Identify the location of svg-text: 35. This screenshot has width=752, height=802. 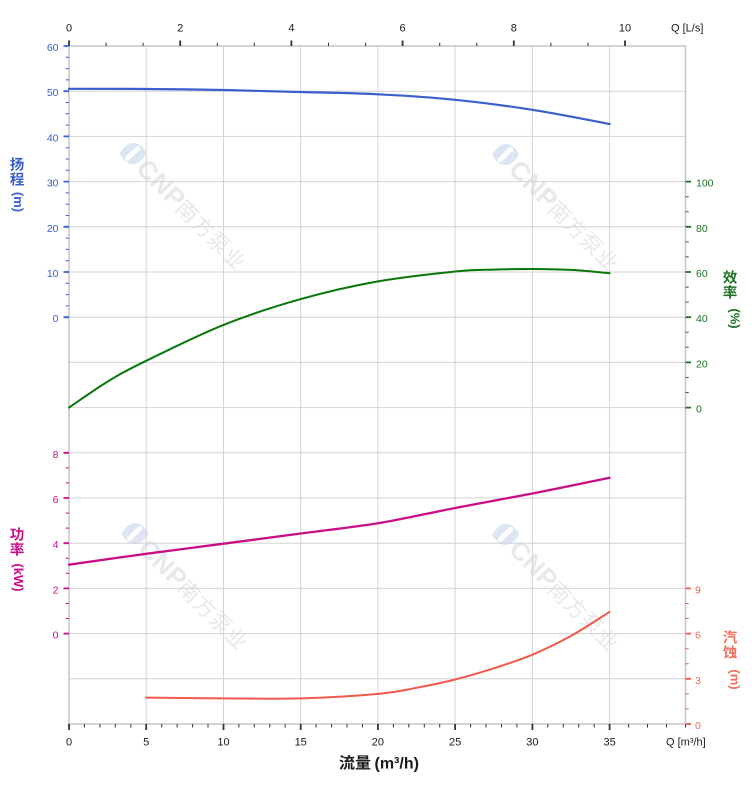
(609, 743).